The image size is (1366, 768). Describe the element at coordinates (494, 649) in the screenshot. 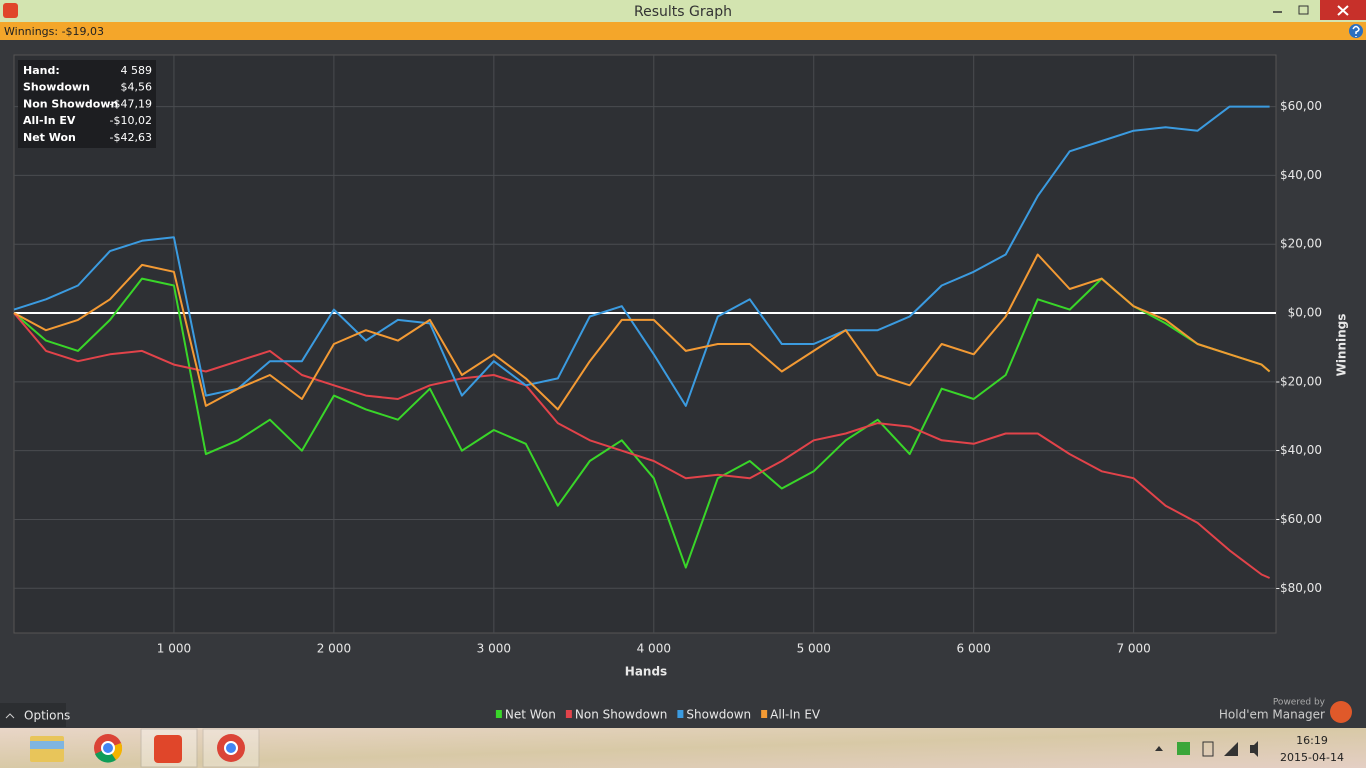

I see `x-tick-label: 3 000` at that location.